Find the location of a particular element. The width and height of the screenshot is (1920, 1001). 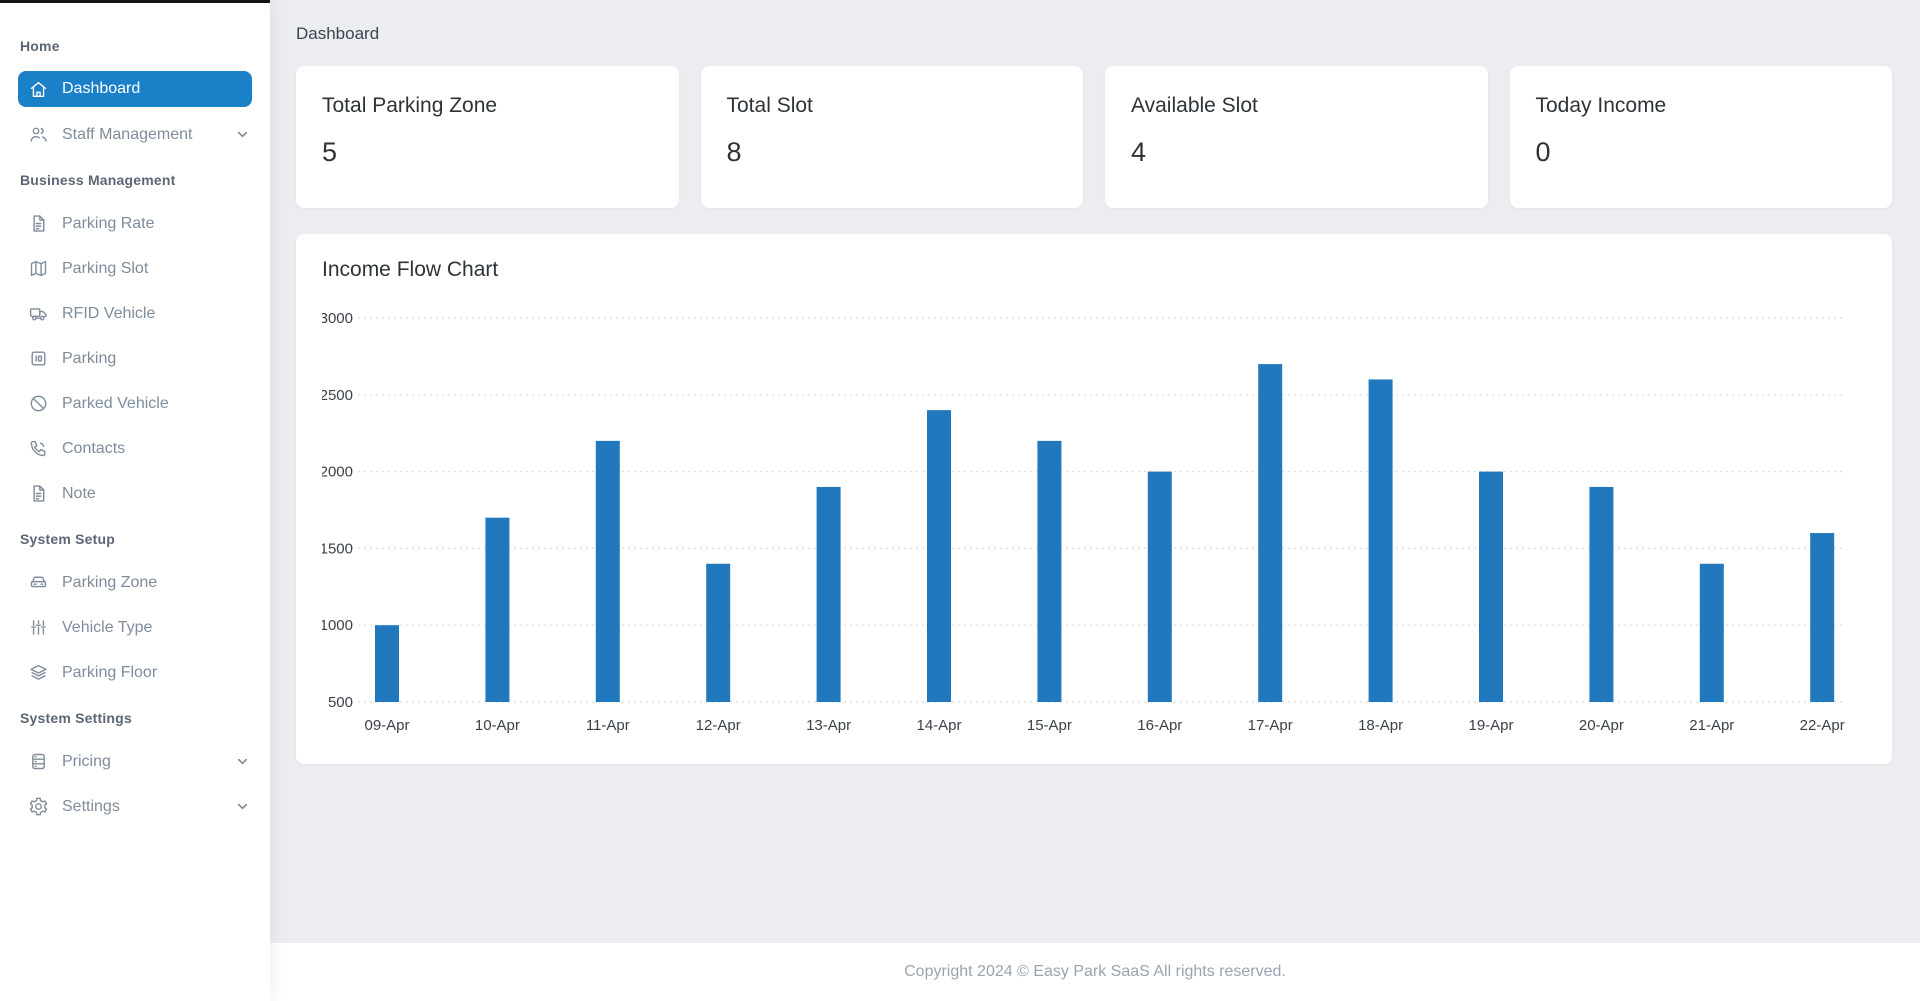

y-tick-label: 2000 is located at coordinates (337, 472).